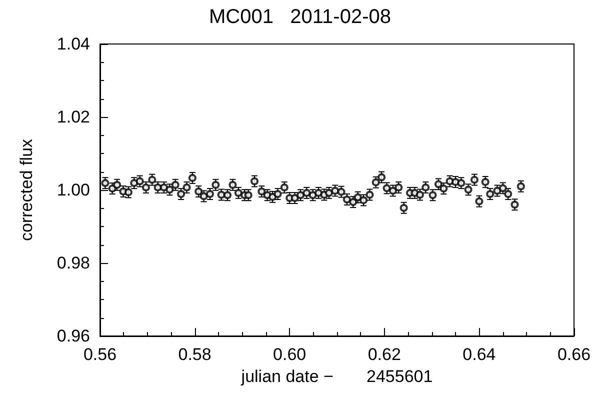 Image resolution: width=600 pixels, height=420 pixels. Describe the element at coordinates (73, 336) in the screenshot. I see `y-tick-label: 0.96` at that location.